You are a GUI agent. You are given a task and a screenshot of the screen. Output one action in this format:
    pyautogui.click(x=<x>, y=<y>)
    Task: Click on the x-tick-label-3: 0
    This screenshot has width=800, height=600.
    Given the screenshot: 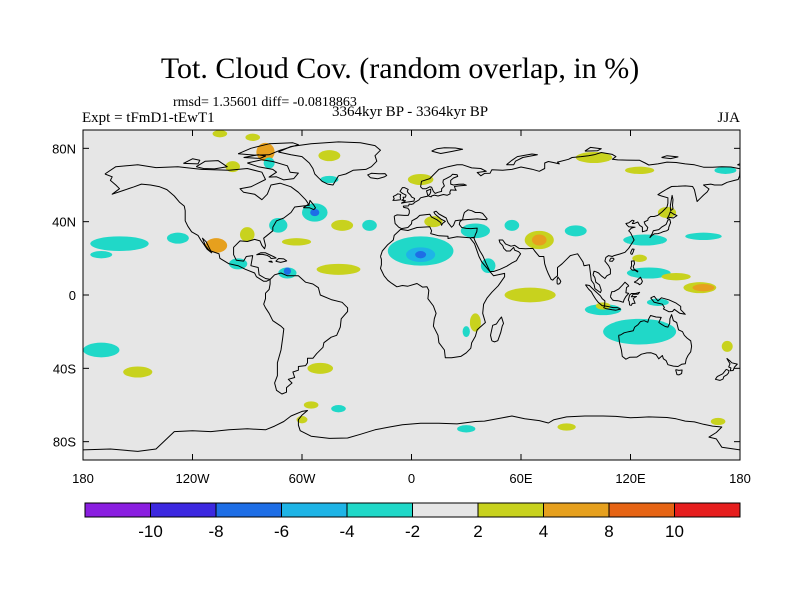 What is the action you would take?
    pyautogui.click(x=411, y=478)
    